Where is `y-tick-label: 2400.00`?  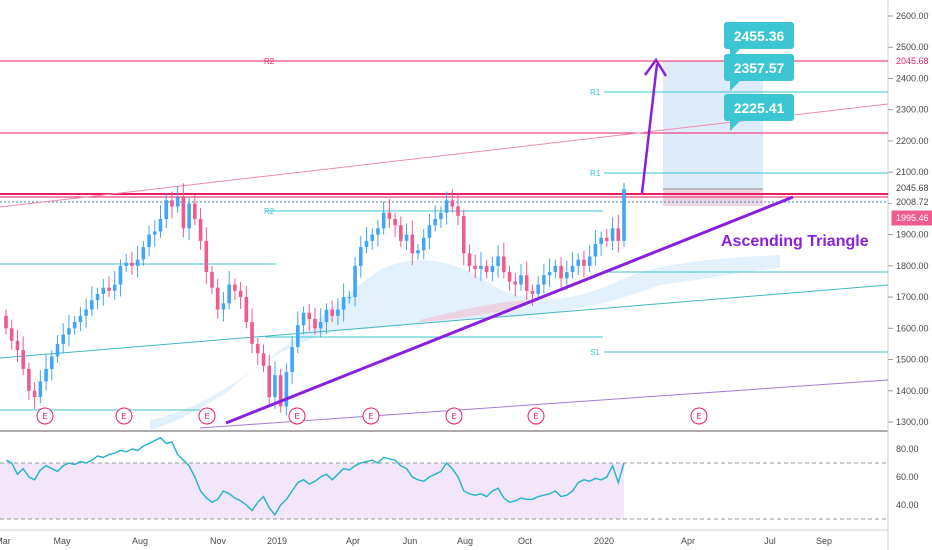
y-tick-label: 2400.00 is located at coordinates (912, 78).